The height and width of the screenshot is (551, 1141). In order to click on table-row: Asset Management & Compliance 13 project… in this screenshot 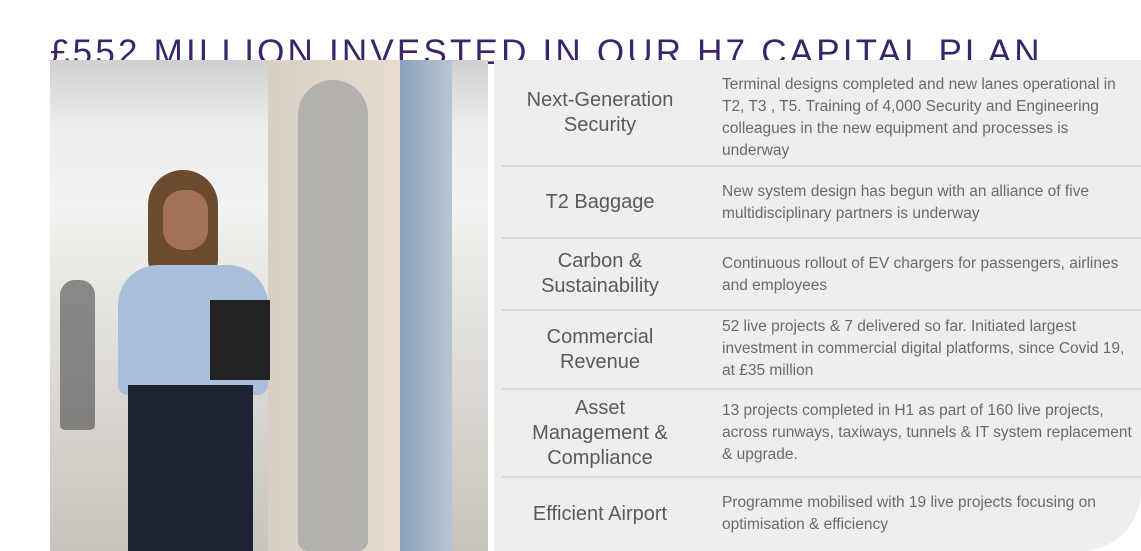, I will do `click(821, 434)`.